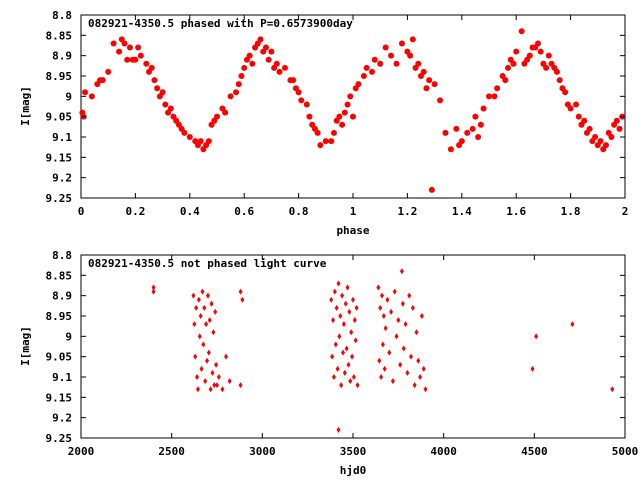 The height and width of the screenshot is (480, 640). I want to click on x-tick-label: 4500, so click(534, 451).